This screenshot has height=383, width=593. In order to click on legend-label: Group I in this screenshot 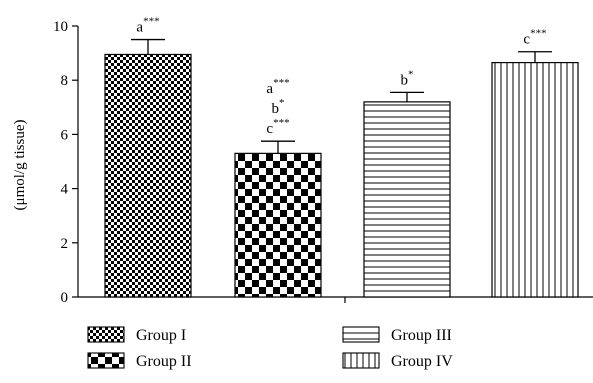, I will do `click(161, 335)`.